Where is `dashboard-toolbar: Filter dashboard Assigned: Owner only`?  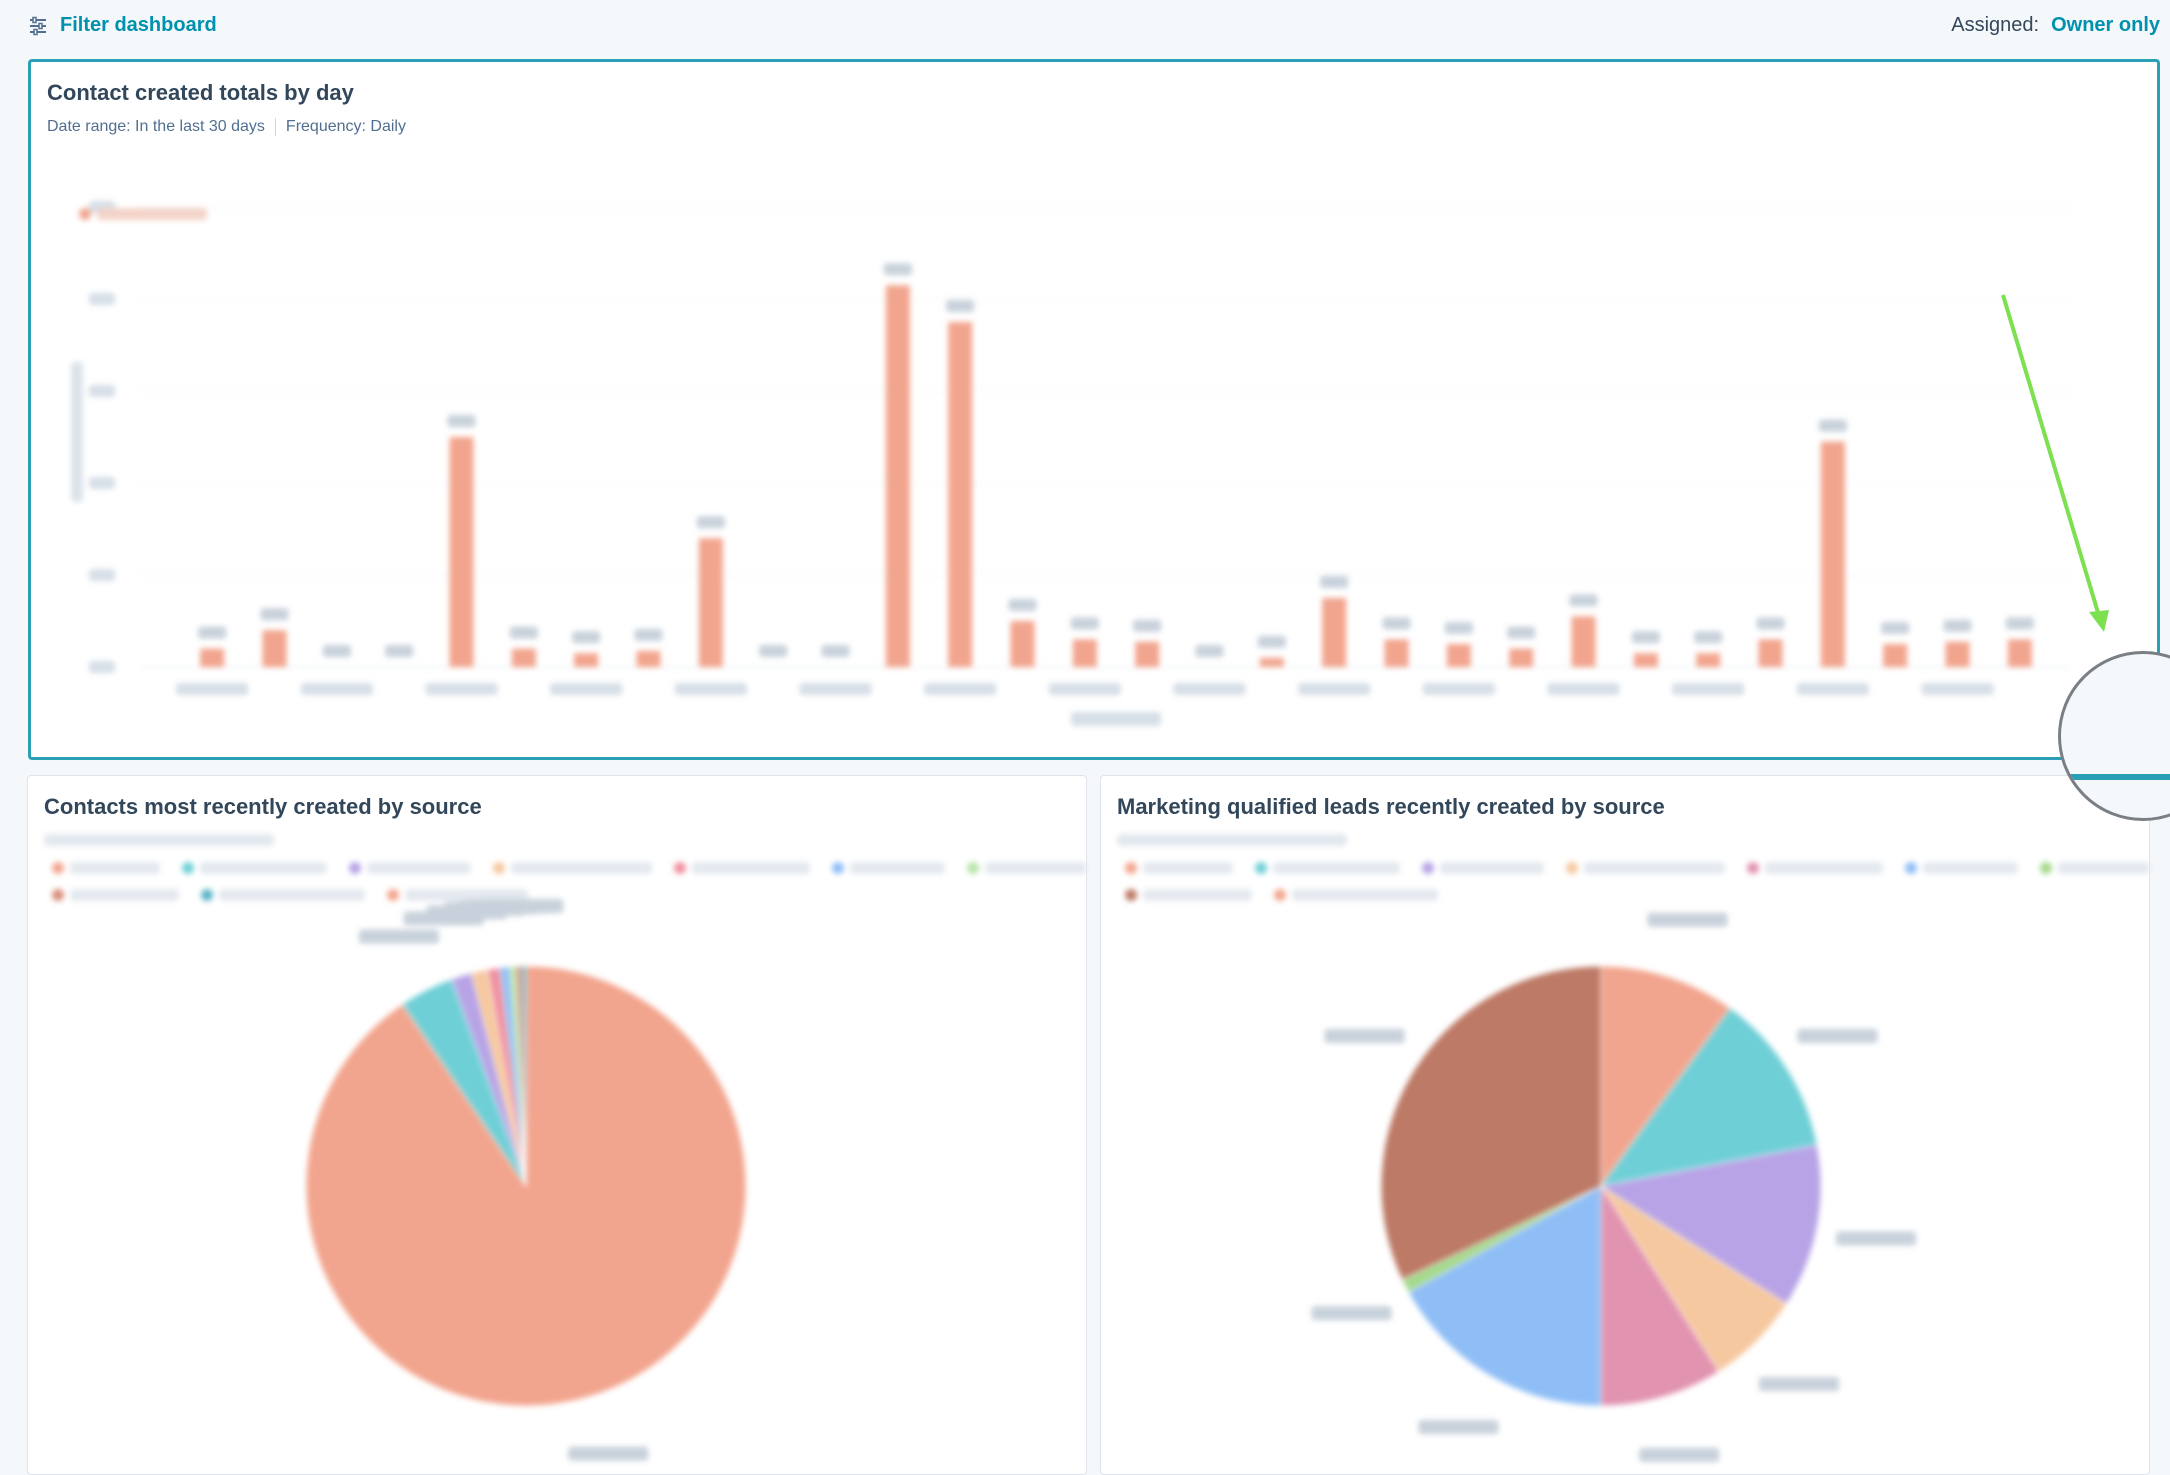 dashboard-toolbar: Filter dashboard Assigned: Owner only is located at coordinates (1085, 28).